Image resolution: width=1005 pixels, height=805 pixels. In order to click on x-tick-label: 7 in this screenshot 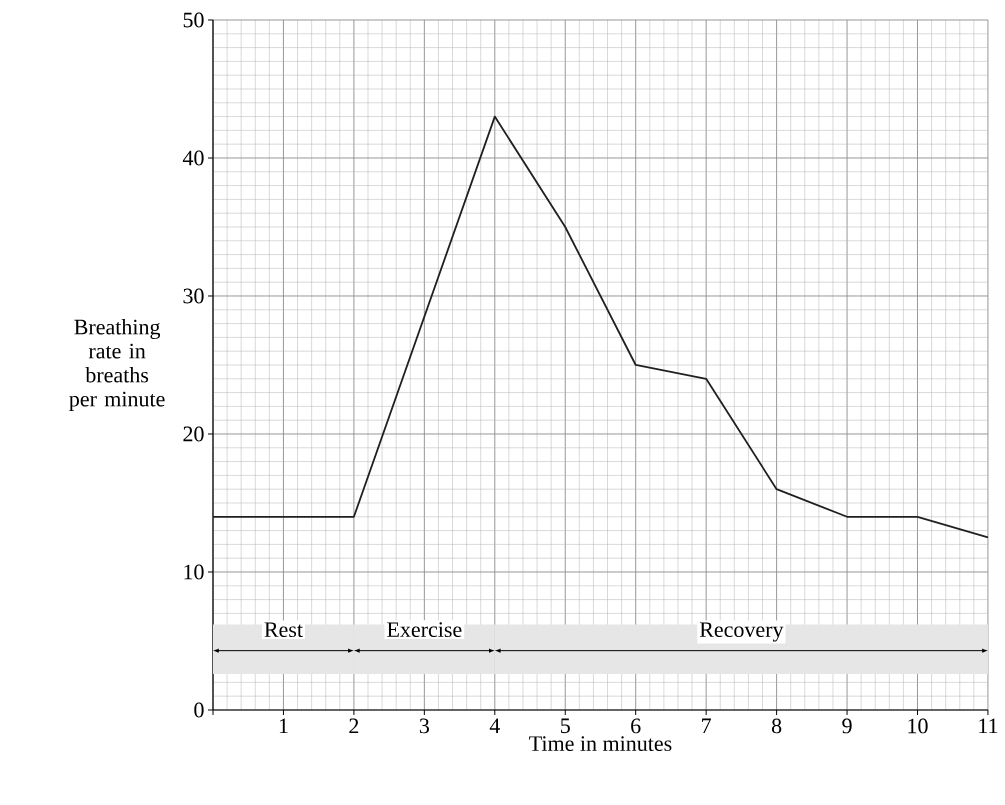, I will do `click(707, 725)`.